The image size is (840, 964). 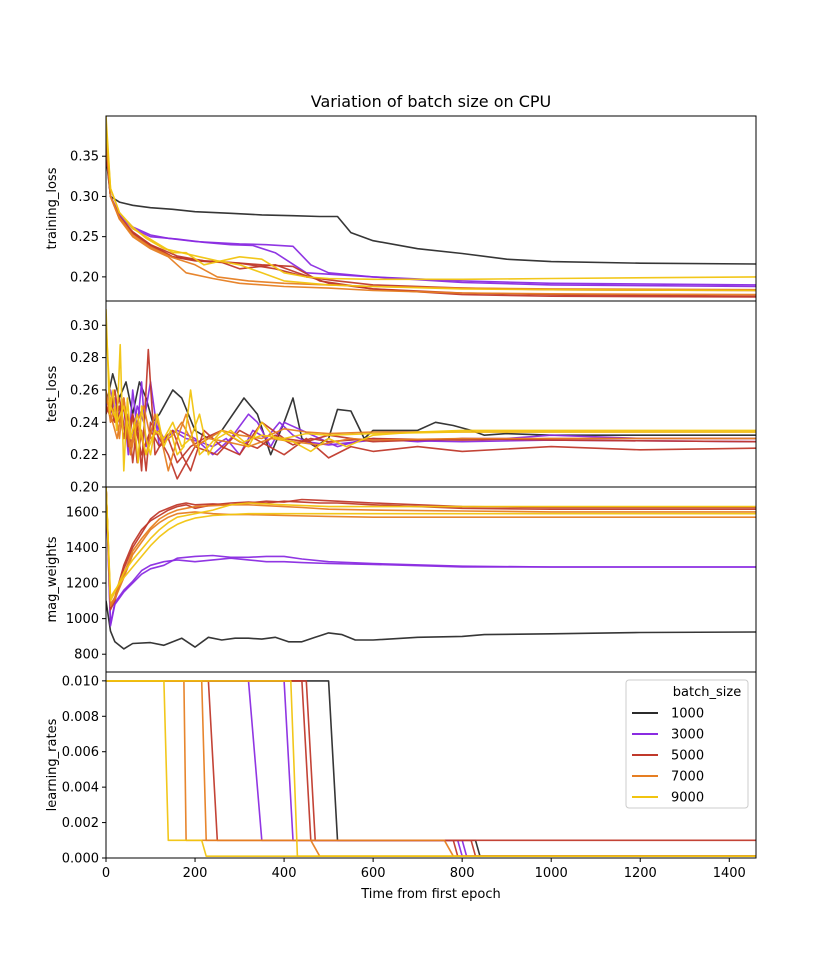 What do you see at coordinates (80, 788) in the screenshot?
I see `y-tick-label: 0.004` at bounding box center [80, 788].